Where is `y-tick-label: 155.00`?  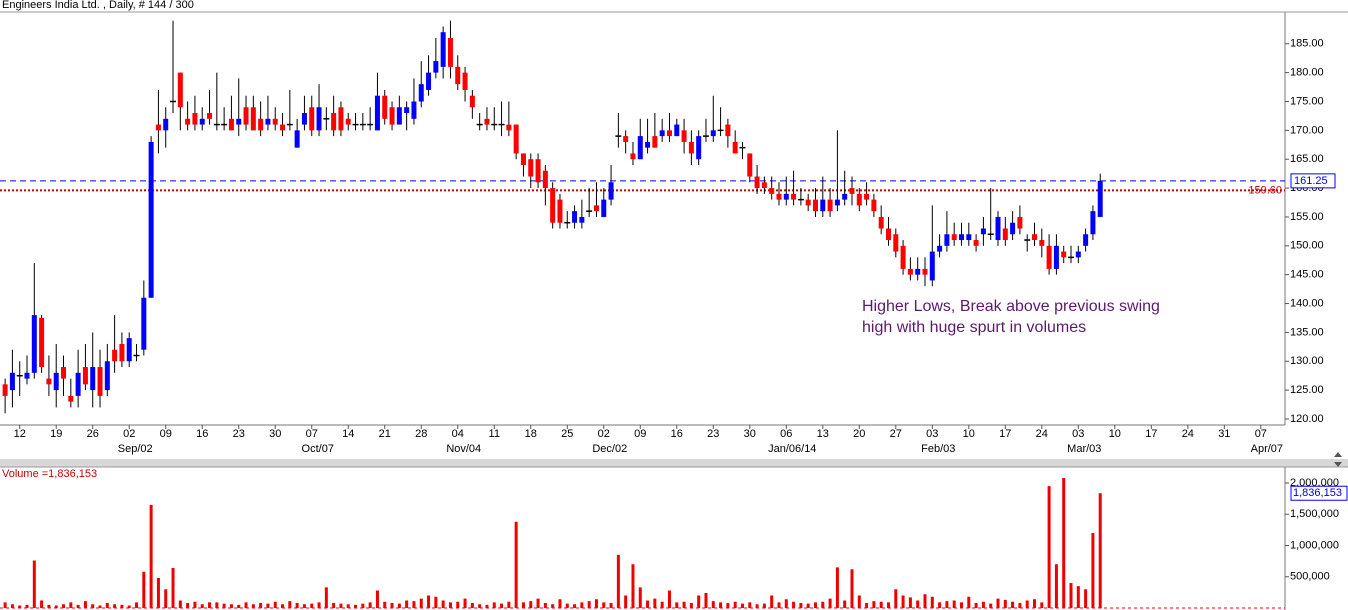
y-tick-label: 155.00 is located at coordinates (1307, 217).